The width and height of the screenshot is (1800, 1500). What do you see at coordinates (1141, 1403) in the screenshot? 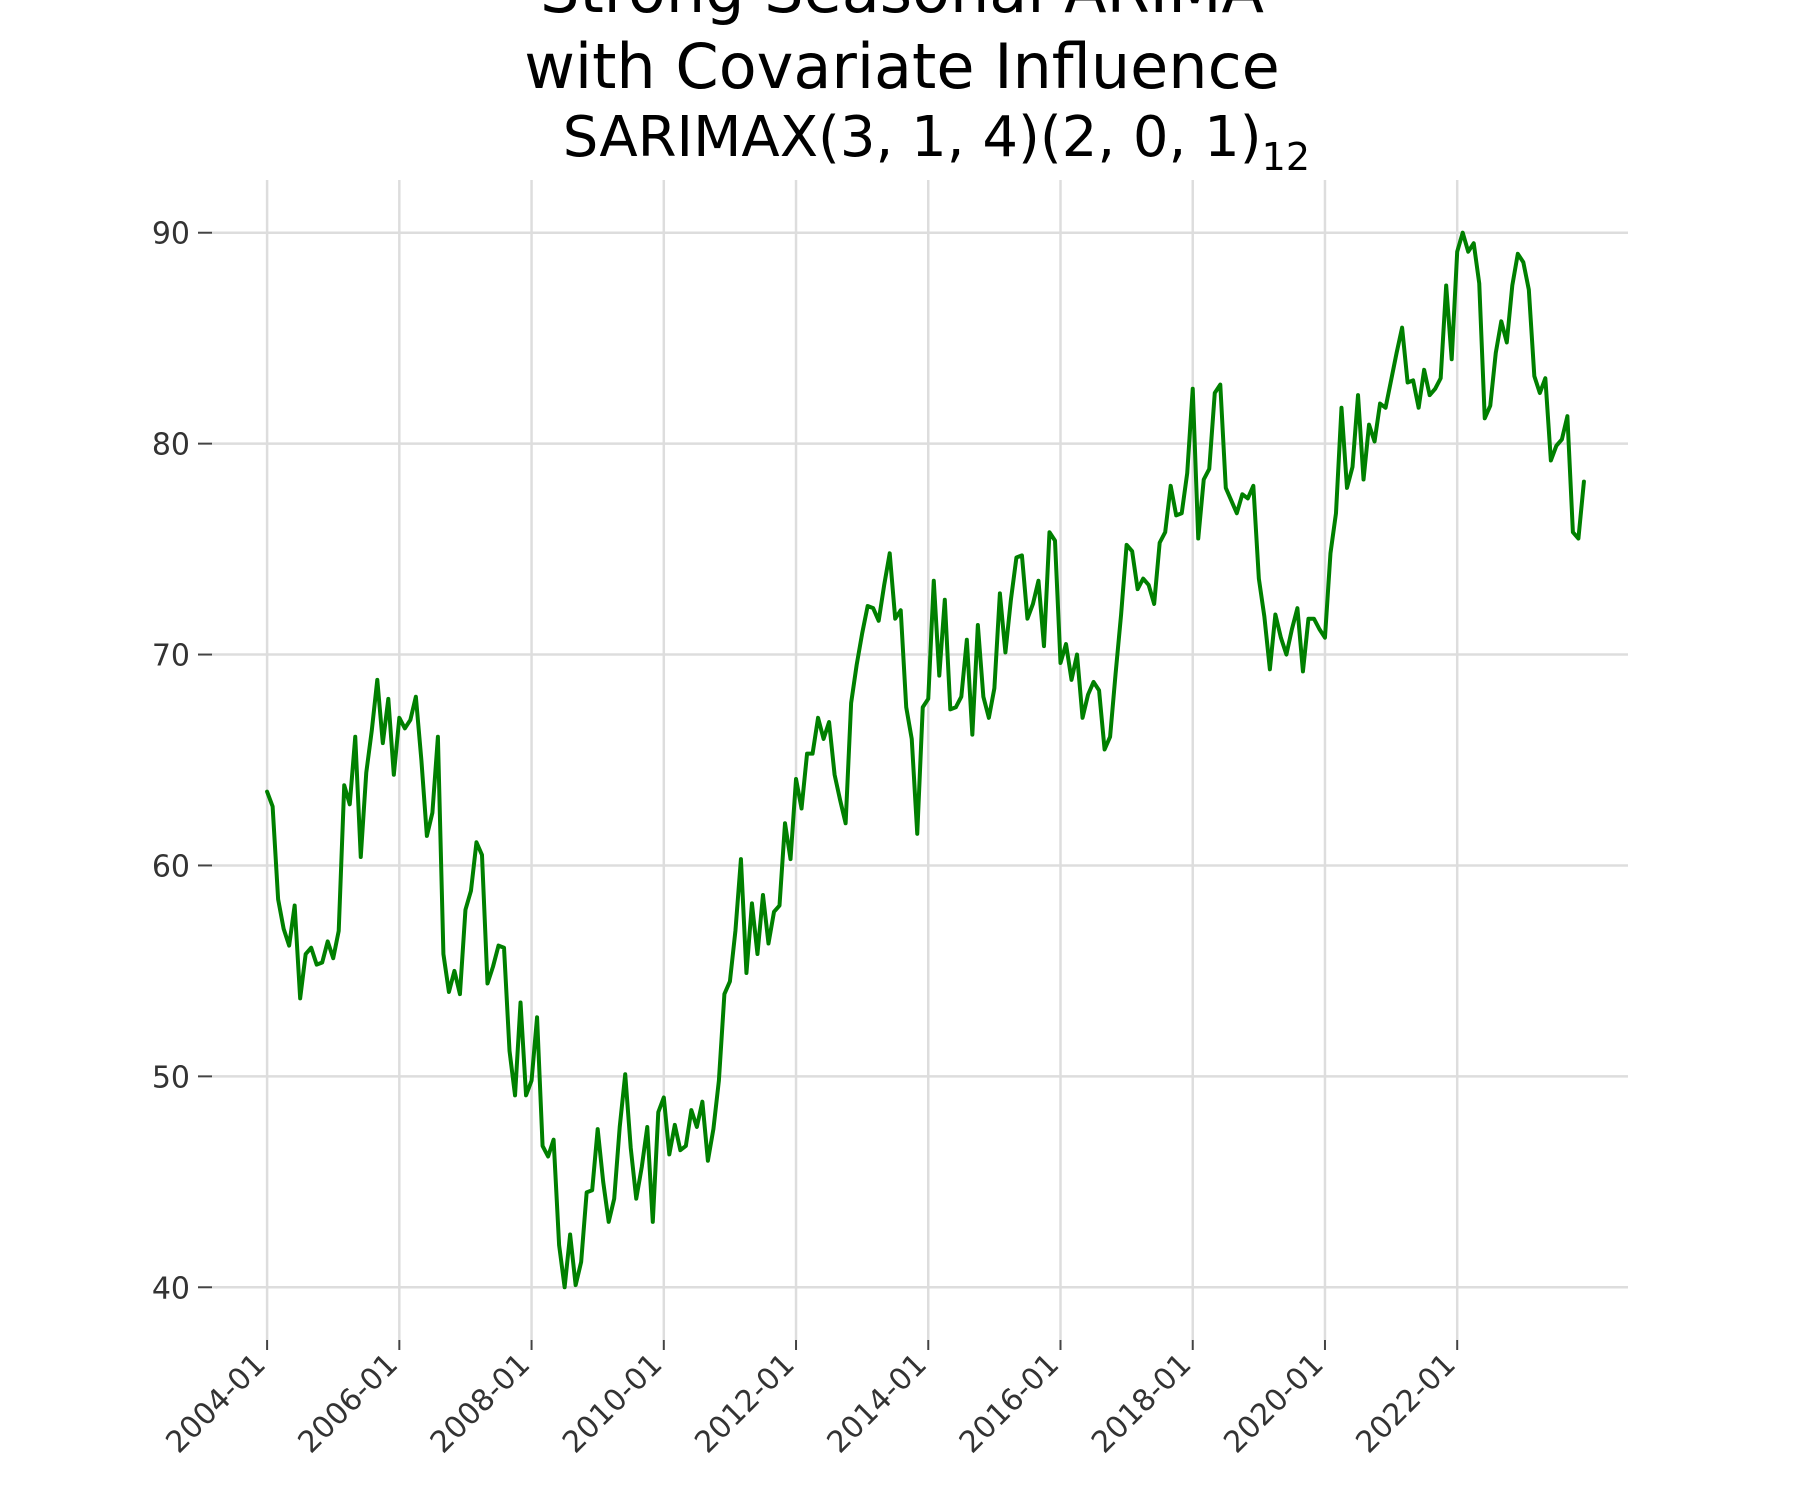
I see `x-tick-label: 2018-01` at bounding box center [1141, 1403].